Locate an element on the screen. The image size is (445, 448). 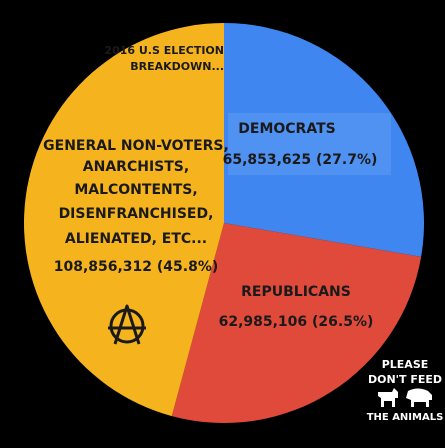
democrats-label-name: DEMOCRATS is located at coordinates (286, 129).